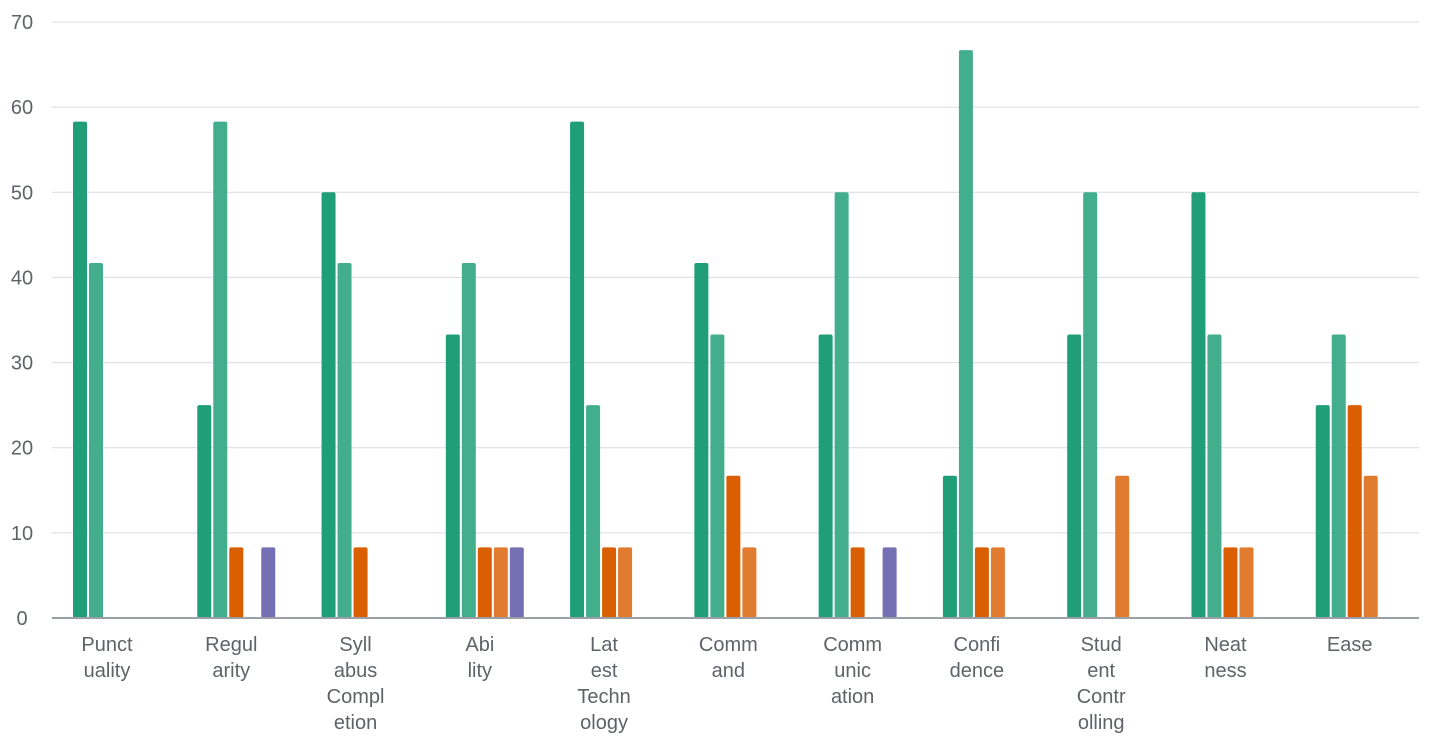 The height and width of the screenshot is (742, 1431). I want to click on x-category-label-line: arity, so click(231, 671).